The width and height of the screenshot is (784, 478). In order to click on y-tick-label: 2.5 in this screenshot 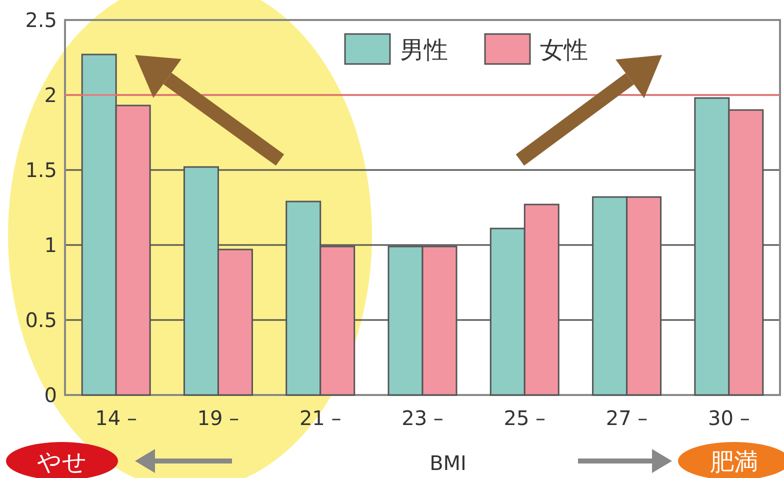, I will do `click(41, 20)`.